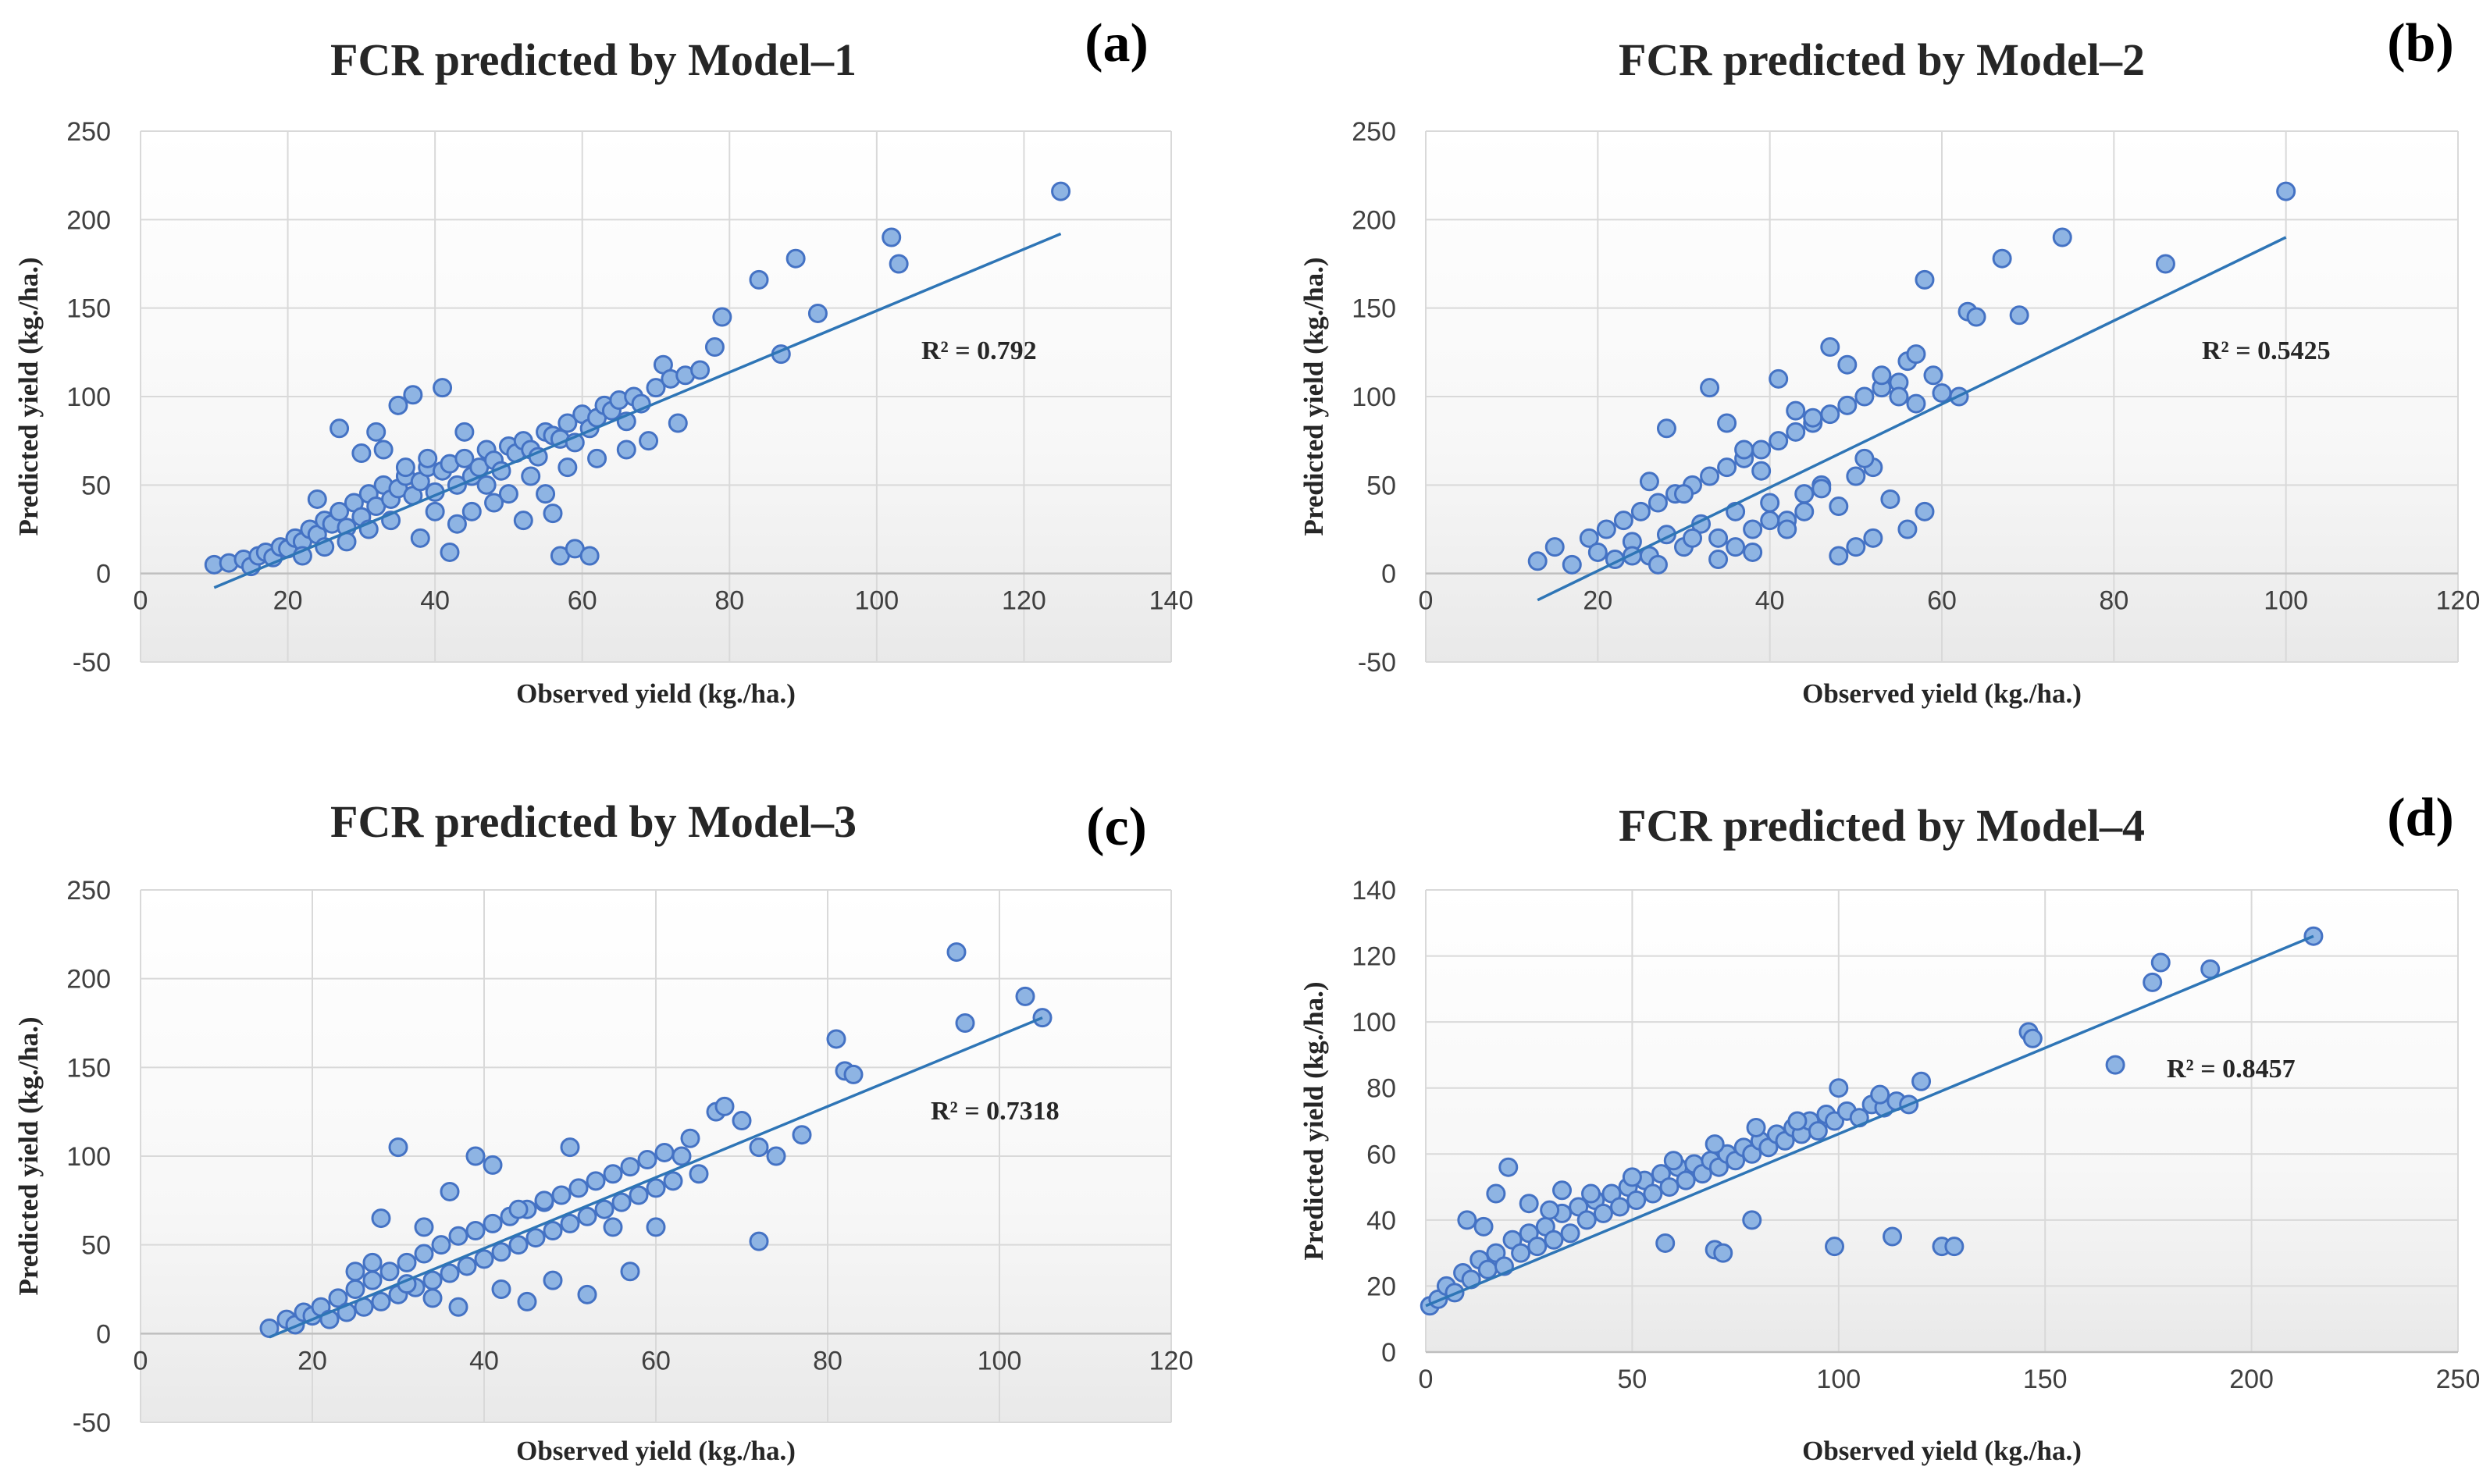 The height and width of the screenshot is (1484, 2490). Describe the element at coordinates (827, 1360) in the screenshot. I see `x-tick-label: 80` at that location.